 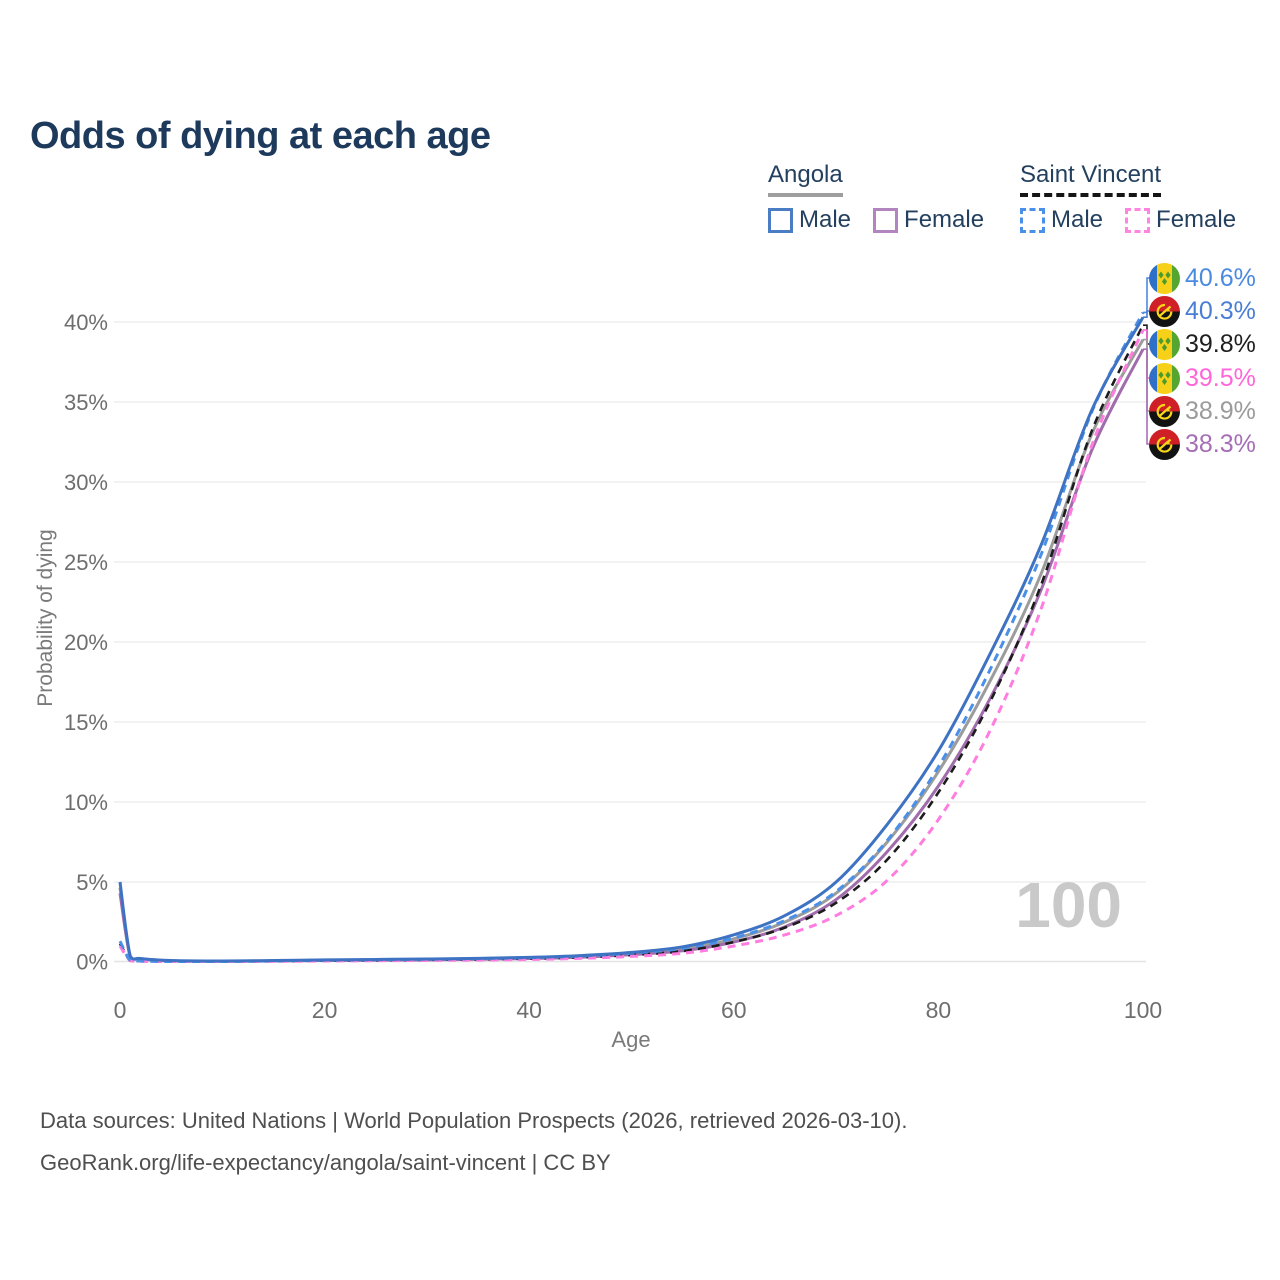 I want to click on end-label-value: 40.3%, so click(x=1220, y=311).